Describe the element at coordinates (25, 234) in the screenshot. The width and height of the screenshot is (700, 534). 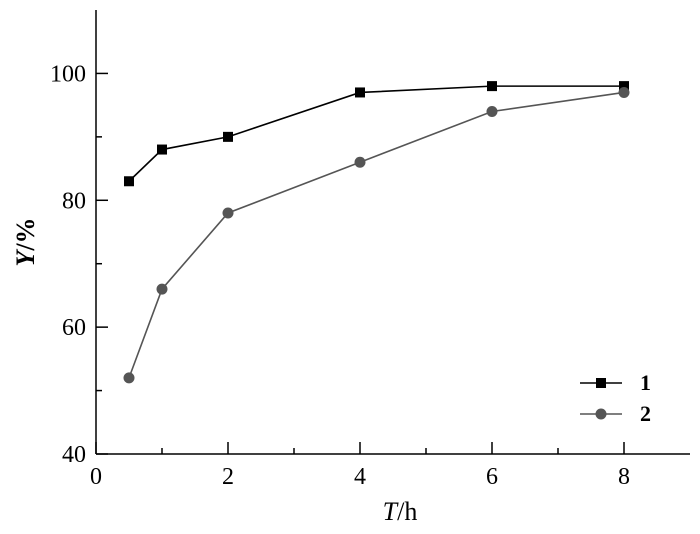
I see `y-axis-title-unit: /%` at that location.